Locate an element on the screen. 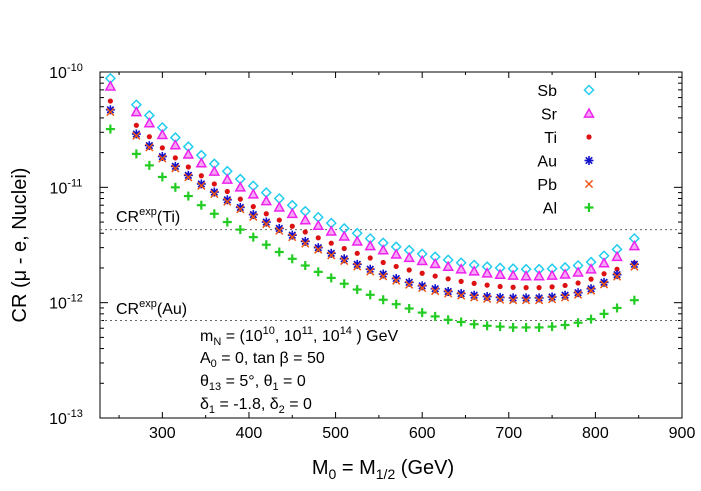 The image size is (701, 491). x-tick-label: 500 is located at coordinates (335, 433).